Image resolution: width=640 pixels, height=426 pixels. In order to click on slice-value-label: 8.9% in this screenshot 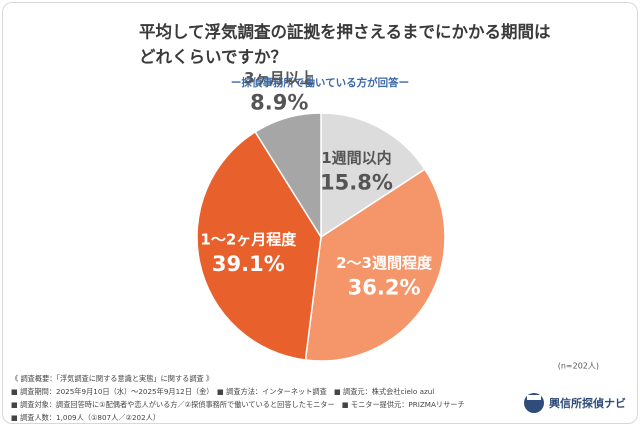, I will do `click(279, 103)`.